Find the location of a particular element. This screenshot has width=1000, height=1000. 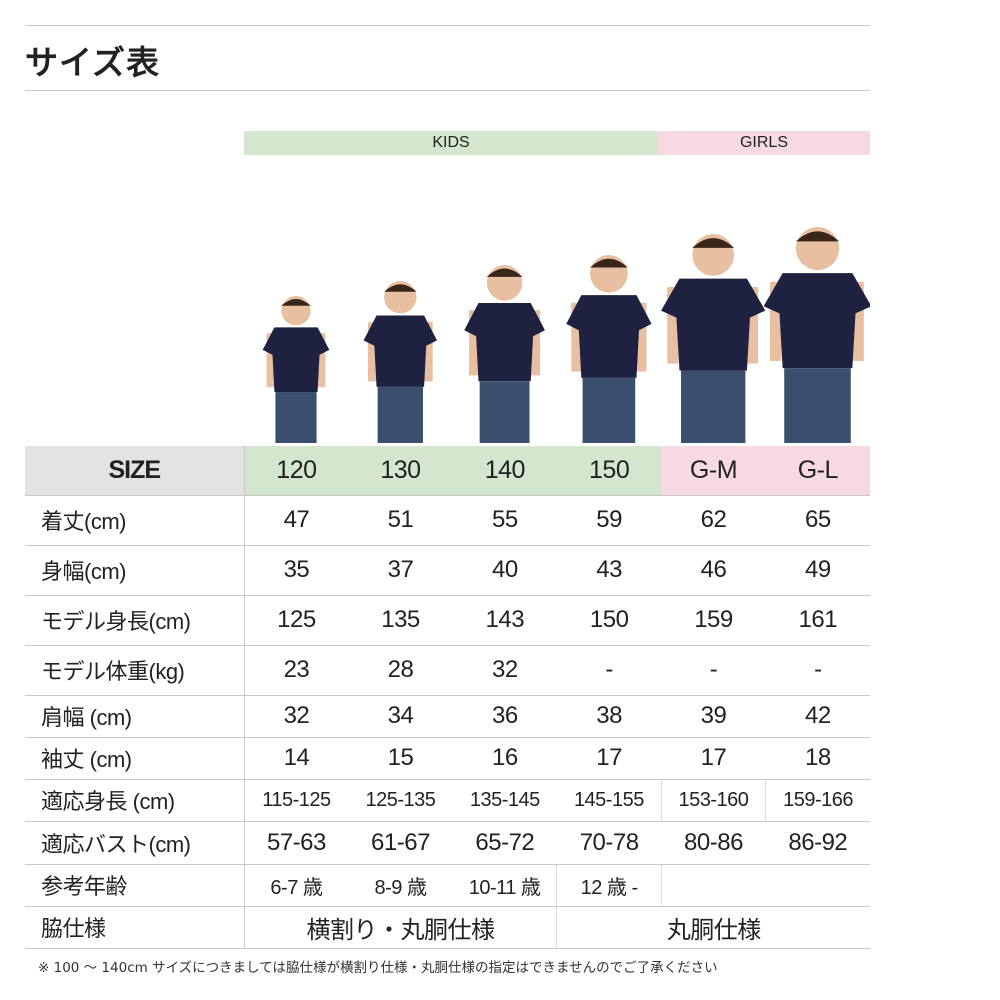

table-row: 袖丈 (cm) 14 15 16 17 17 18 is located at coordinates (447, 758).